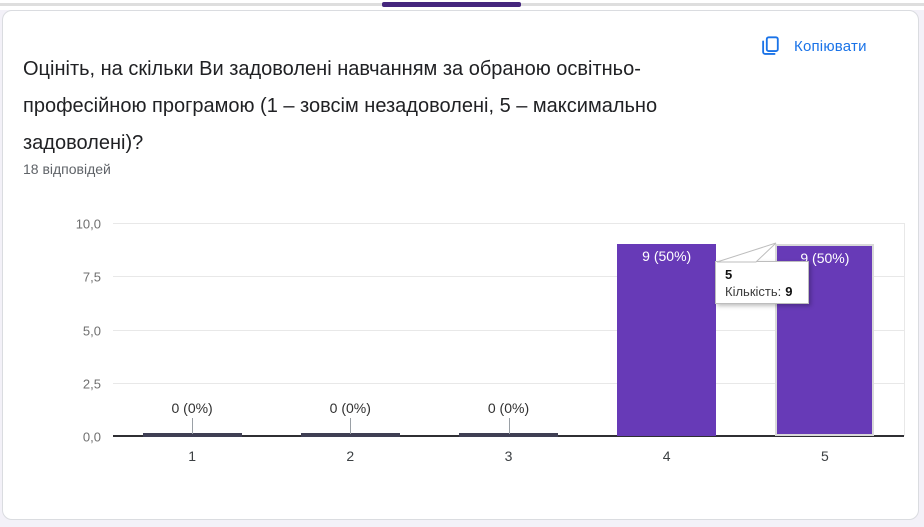 The height and width of the screenshot is (527, 924). Describe the element at coordinates (67, 169) in the screenshot. I see `responses-count: 18 відповідей` at that location.